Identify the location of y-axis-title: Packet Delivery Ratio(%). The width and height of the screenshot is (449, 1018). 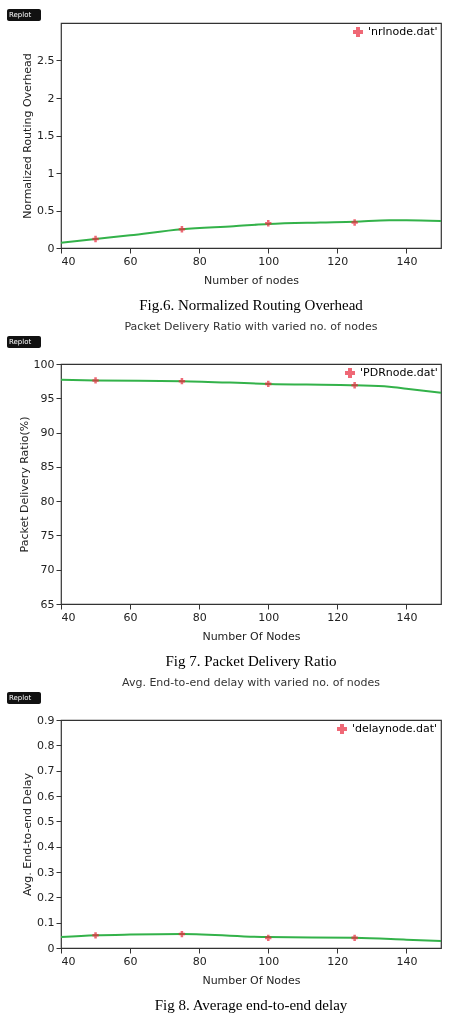
(24, 484).